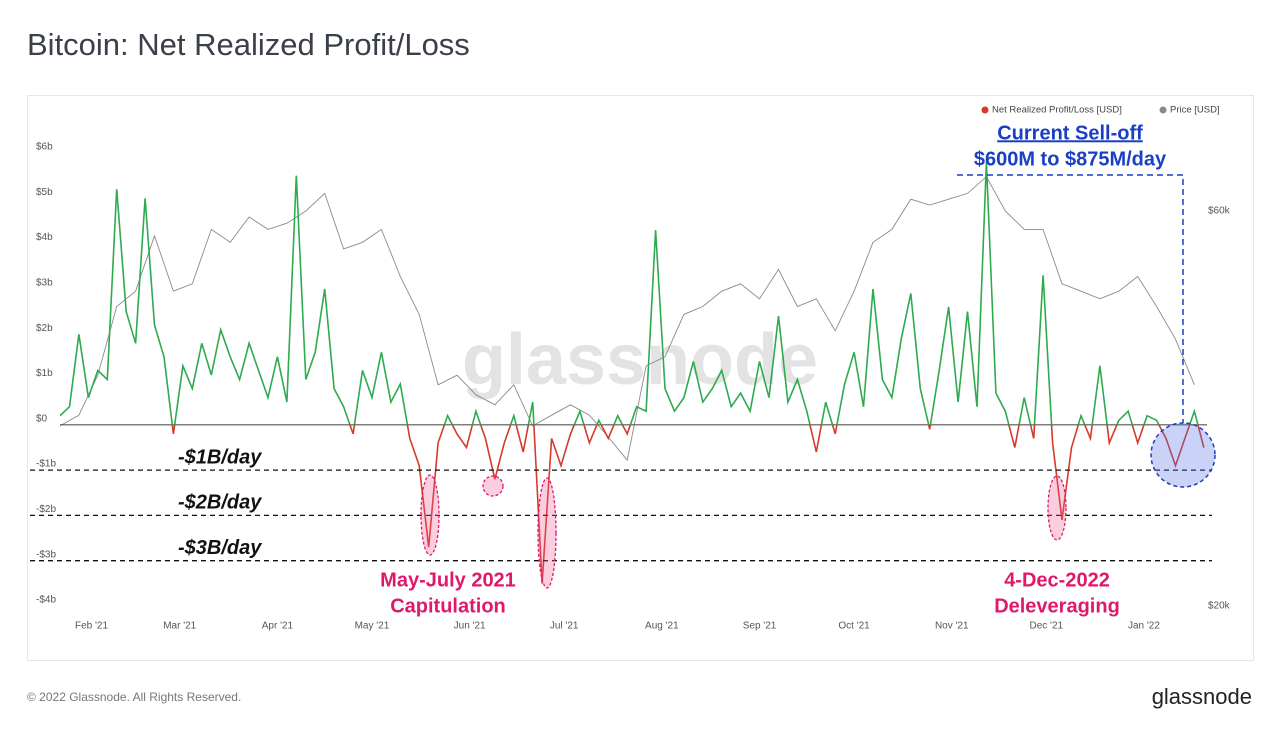  I want to click on annotation: 4-Dec-2022, so click(1057, 580).